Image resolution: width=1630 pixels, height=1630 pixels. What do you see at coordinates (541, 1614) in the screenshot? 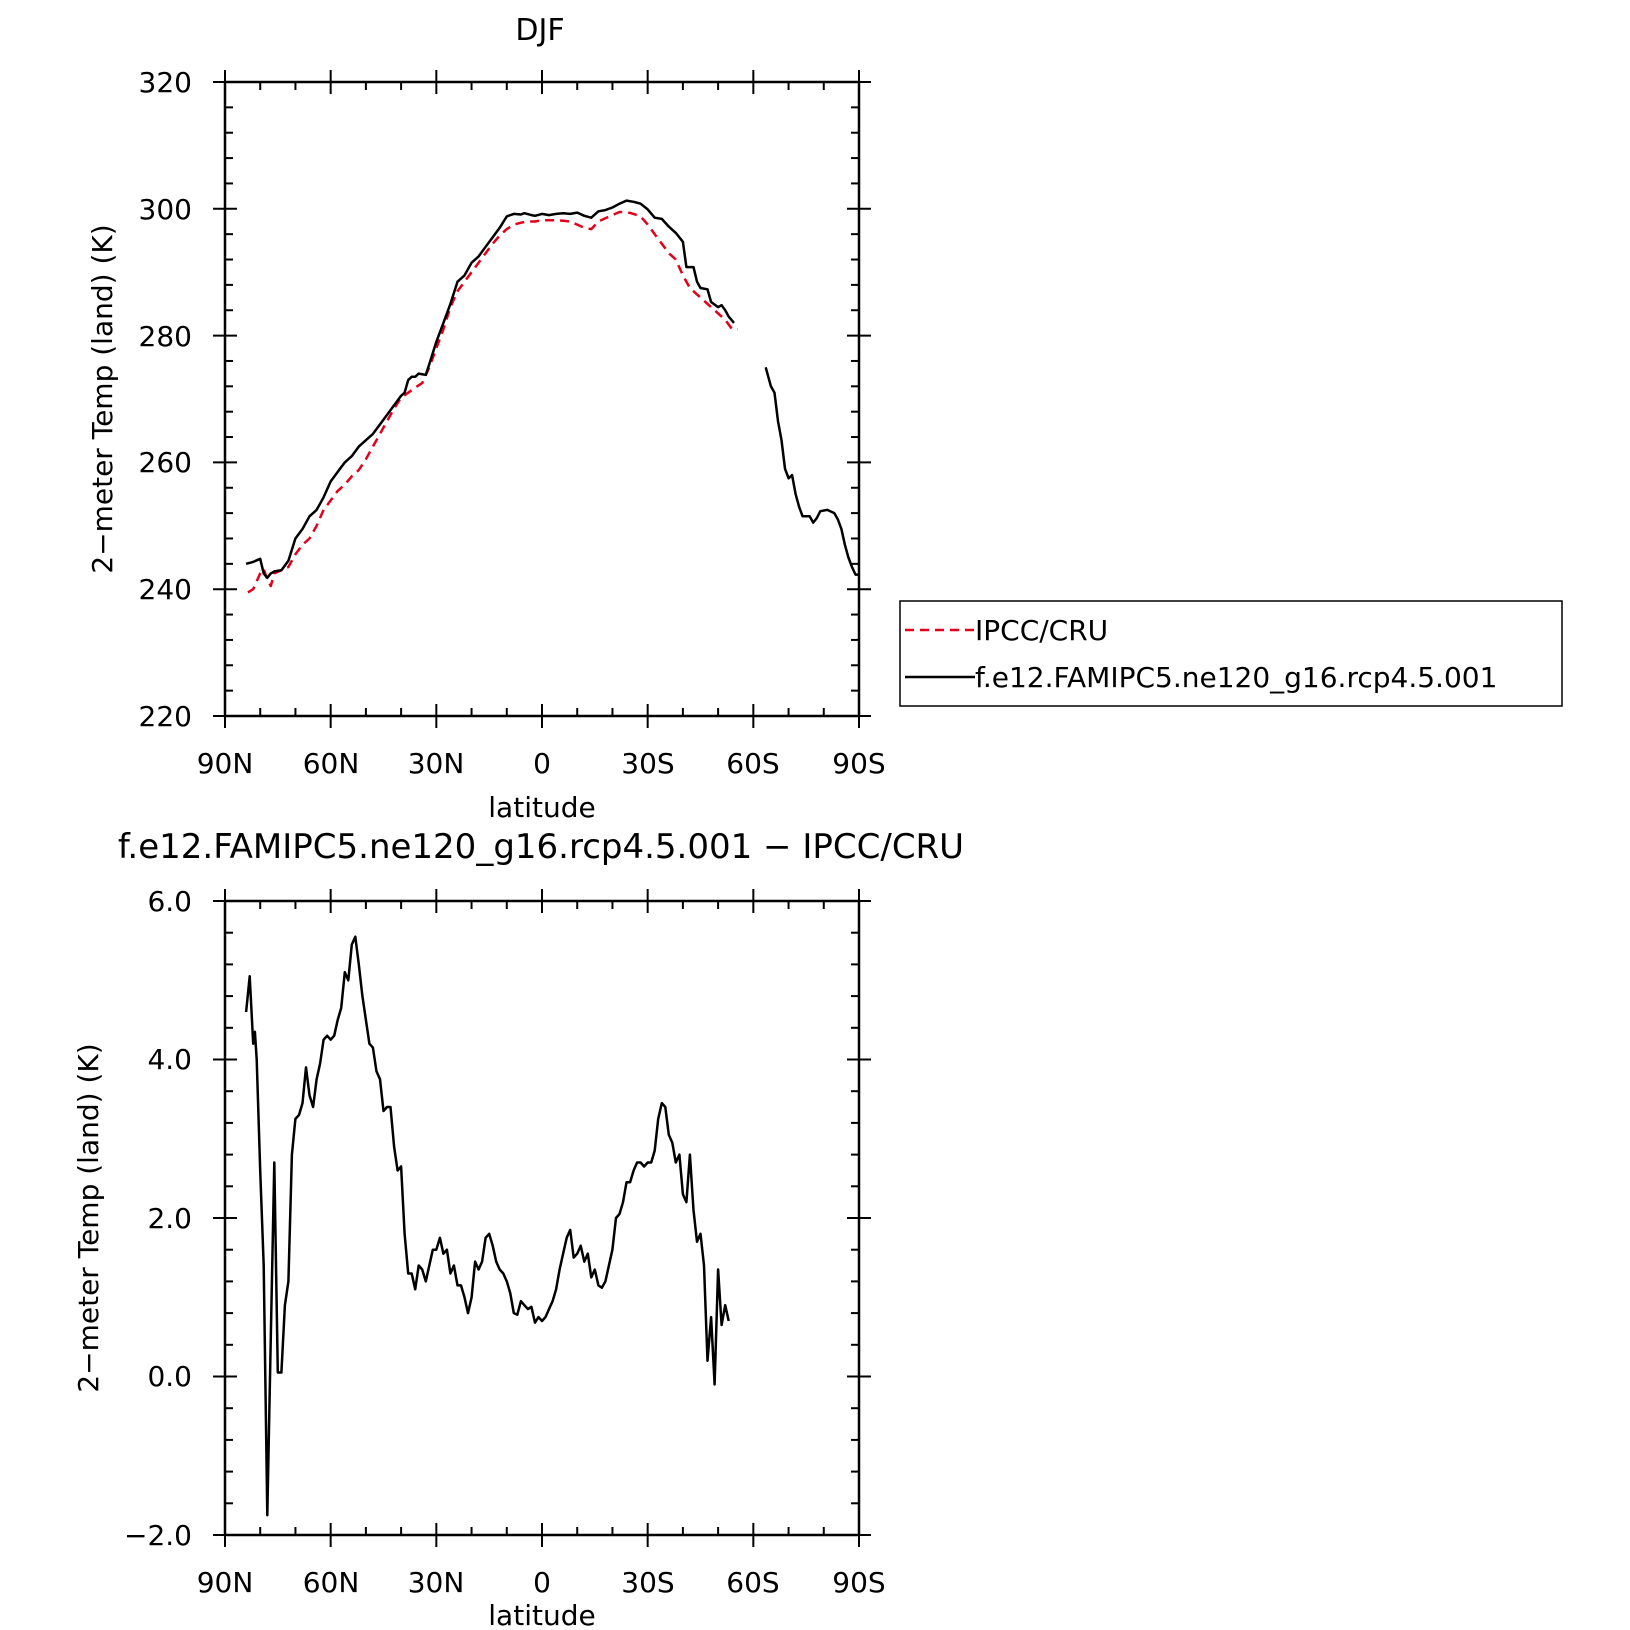
I see `bottom-x-axis-label: latitude` at bounding box center [541, 1614].